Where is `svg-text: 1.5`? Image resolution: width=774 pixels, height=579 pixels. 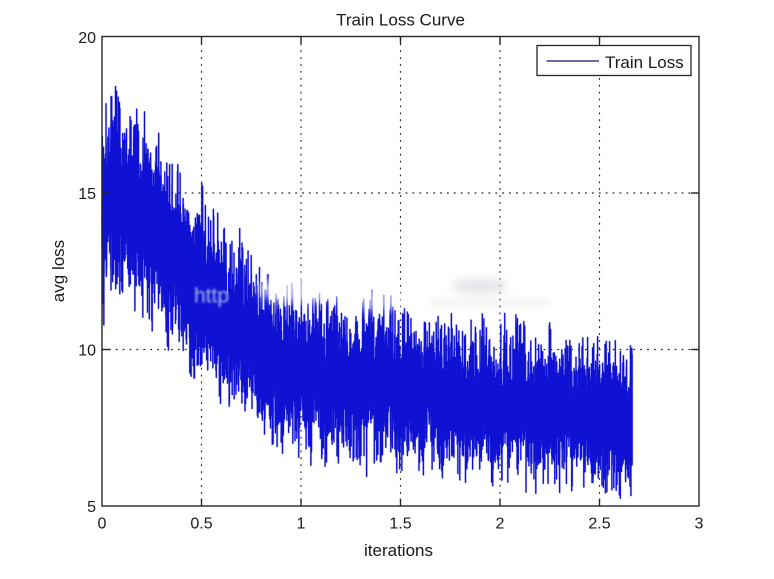
svg-text: 1.5 is located at coordinates (400, 524).